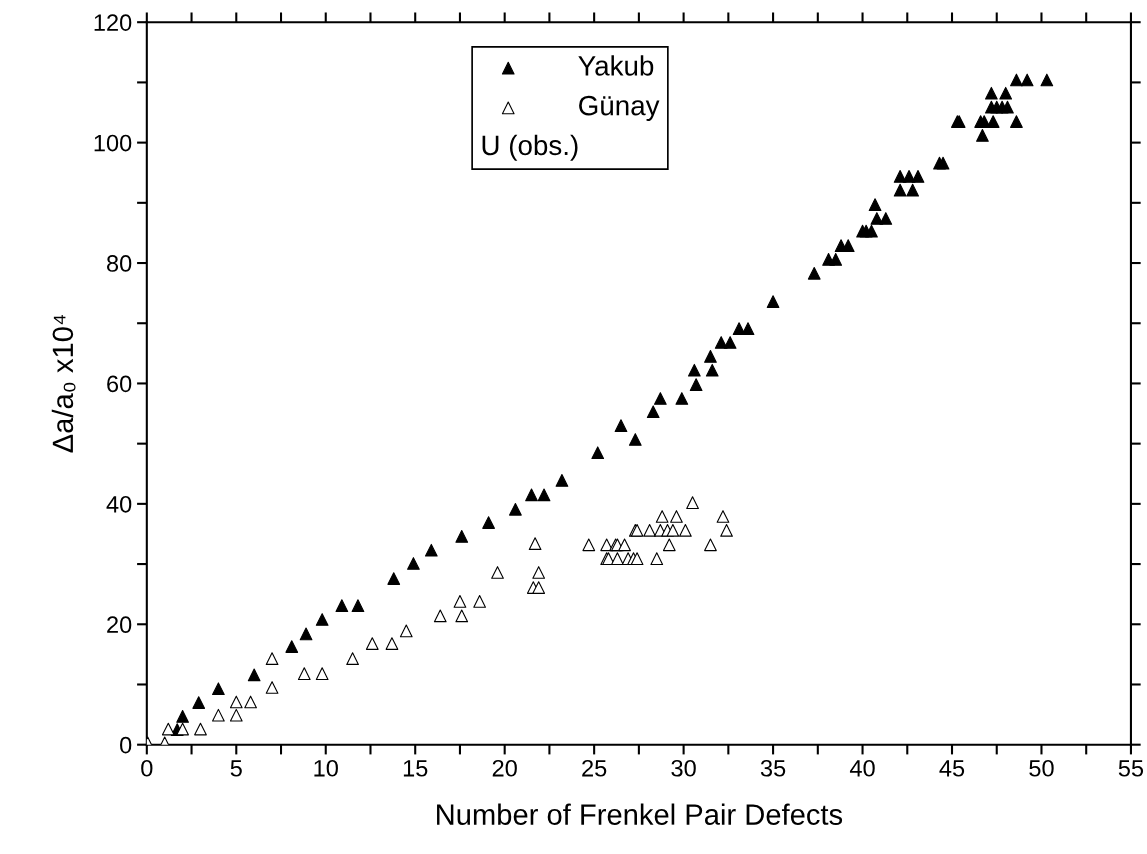 The height and width of the screenshot is (854, 1147). Describe the element at coordinates (113, 143) in the screenshot. I see `y-tick-label: 100` at that location.